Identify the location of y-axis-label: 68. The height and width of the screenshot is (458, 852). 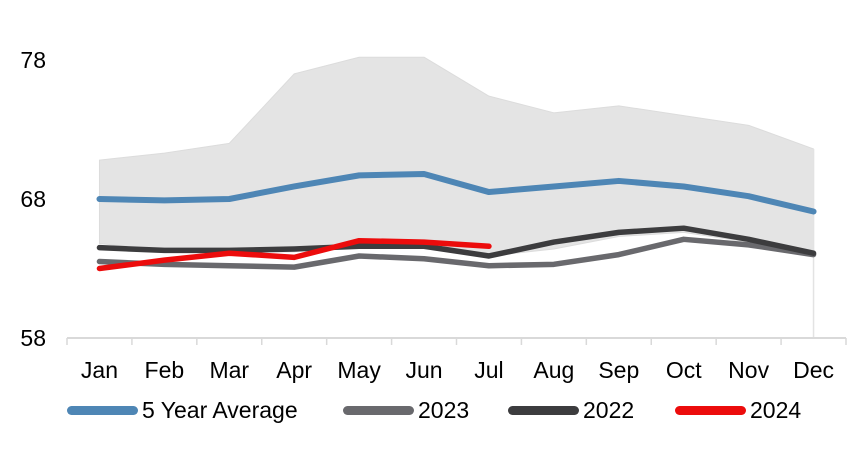
(33, 199).